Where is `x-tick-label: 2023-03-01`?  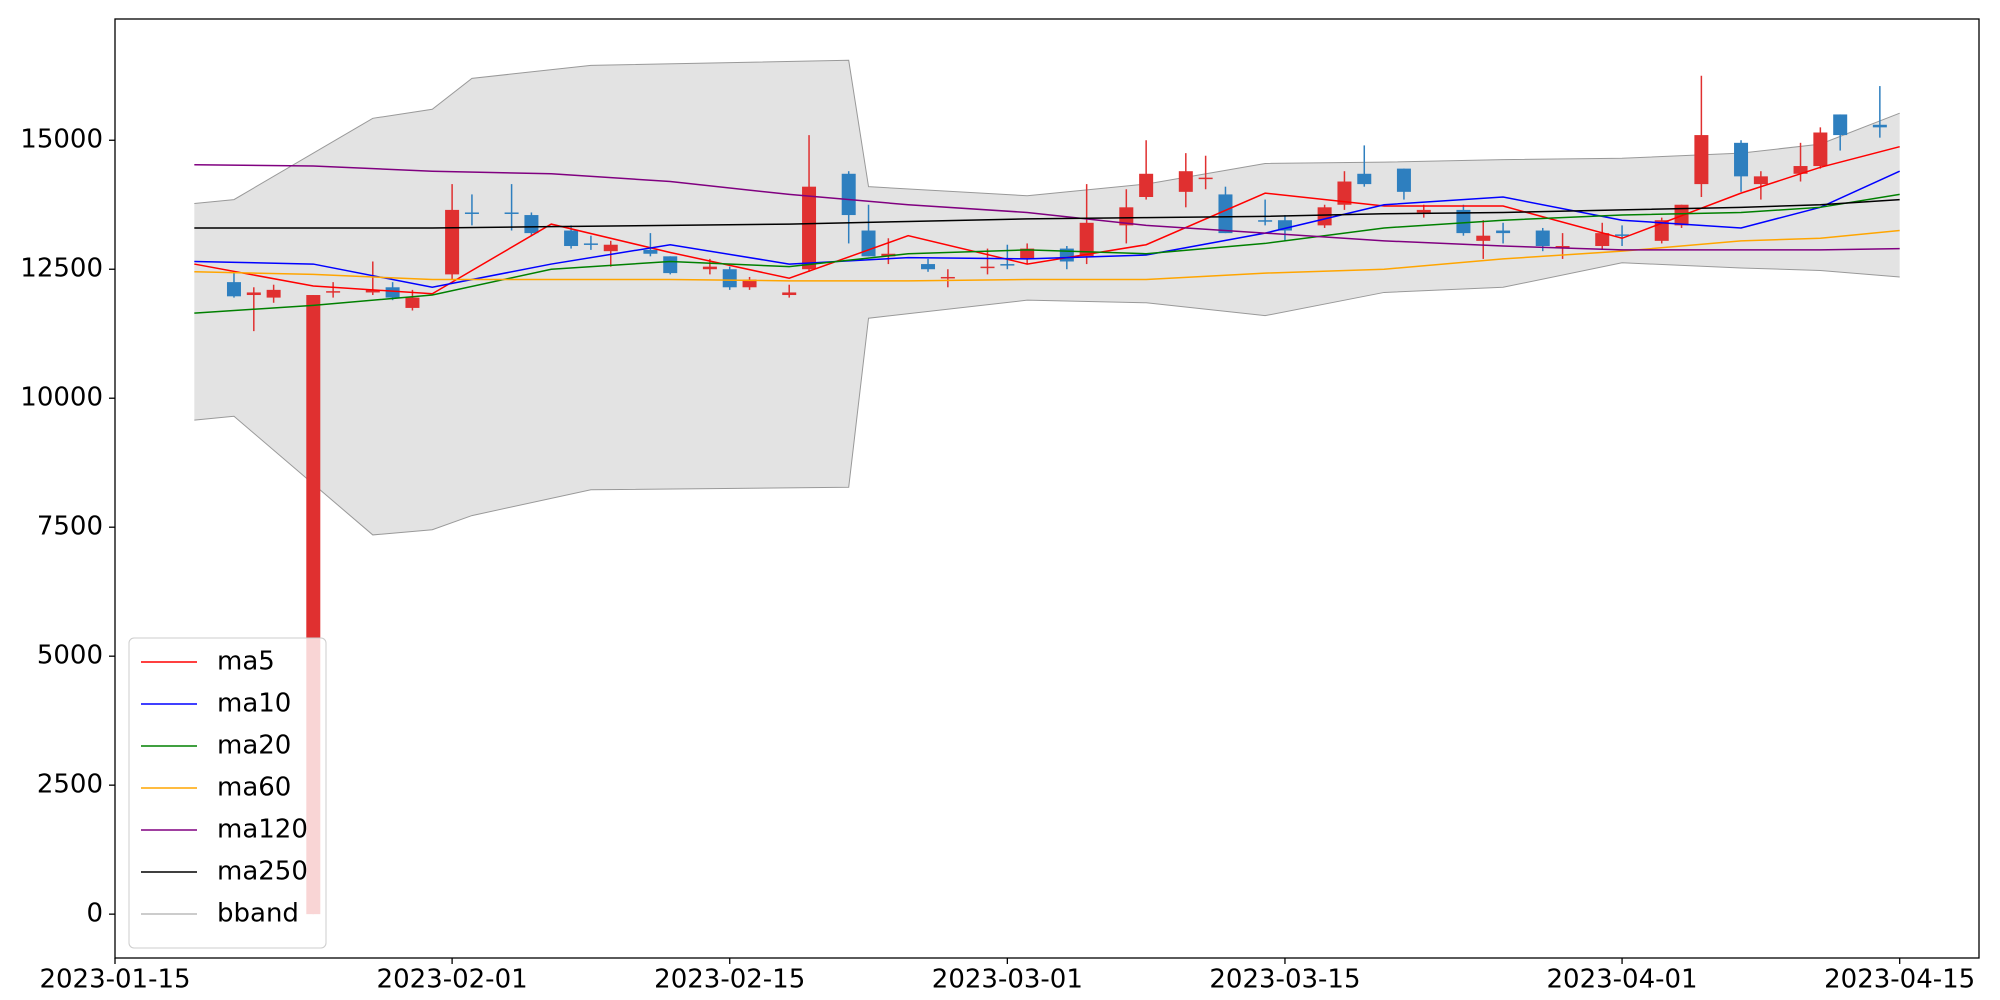
x-tick-label: 2023-03-01 is located at coordinates (1007, 980).